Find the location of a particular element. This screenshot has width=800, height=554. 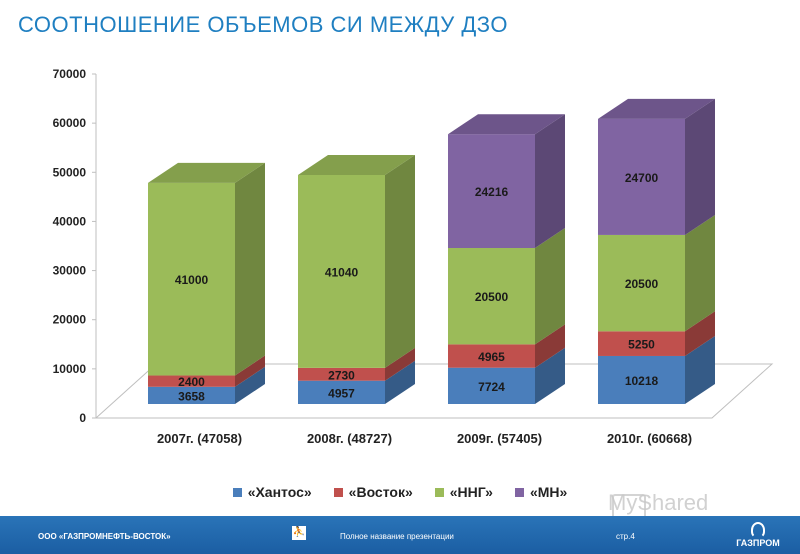

y-tick-label: 40000 is located at coordinates (70, 221).